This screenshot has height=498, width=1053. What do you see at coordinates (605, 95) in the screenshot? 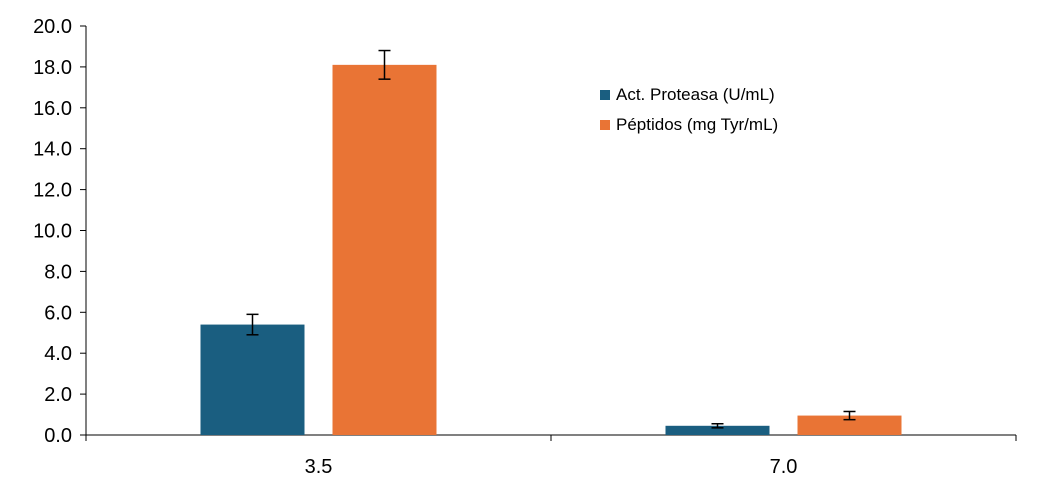
I see `legend-swatch-protease` at bounding box center [605, 95].